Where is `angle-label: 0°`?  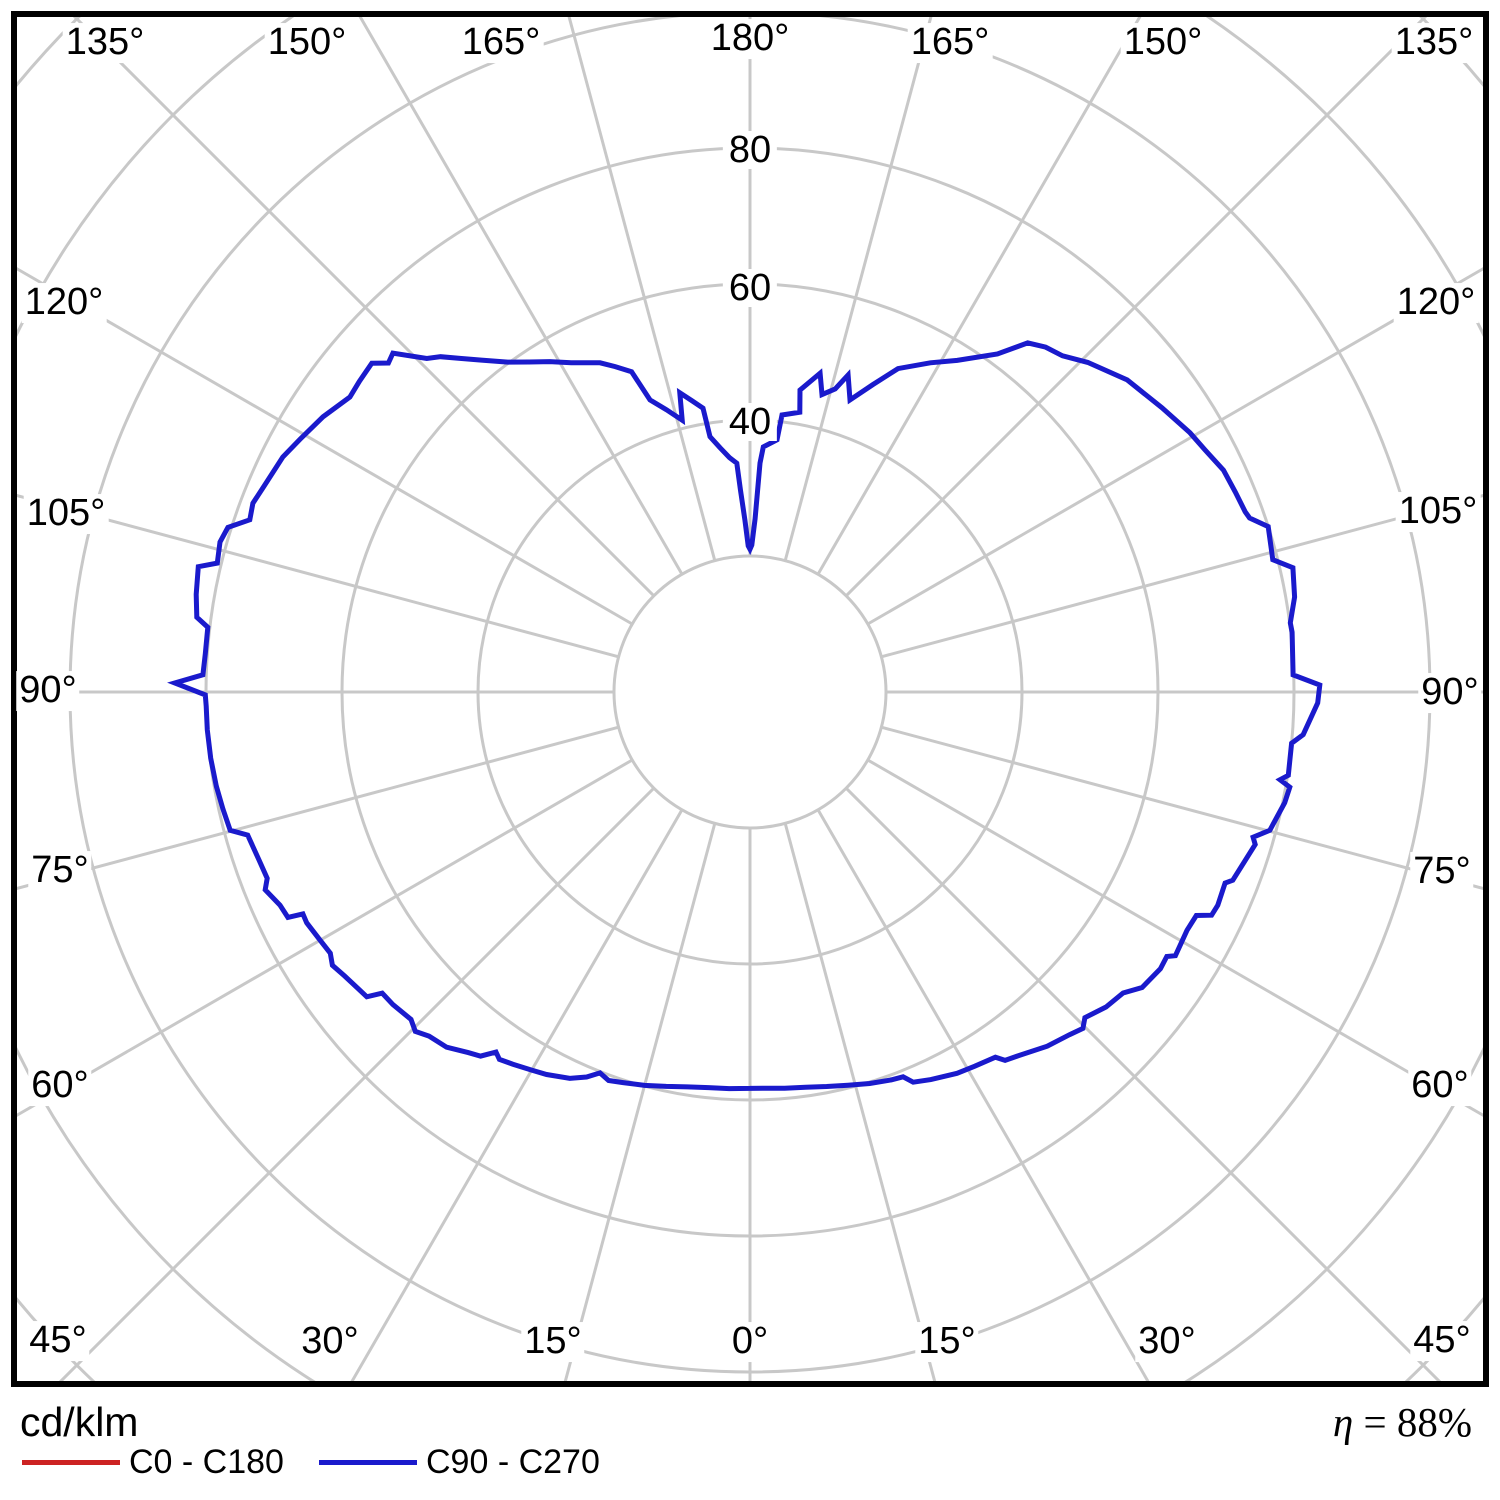 angle-label: 0° is located at coordinates (750, 1341).